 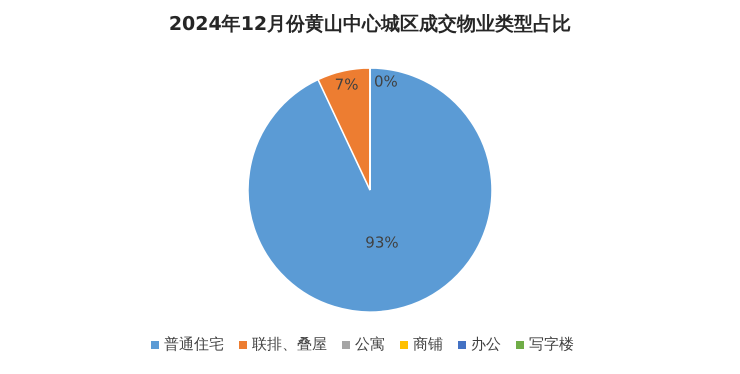 I want to click on chart-title: 2024年12月份黄山中心城区成交物业类型占比, so click(x=370, y=24).